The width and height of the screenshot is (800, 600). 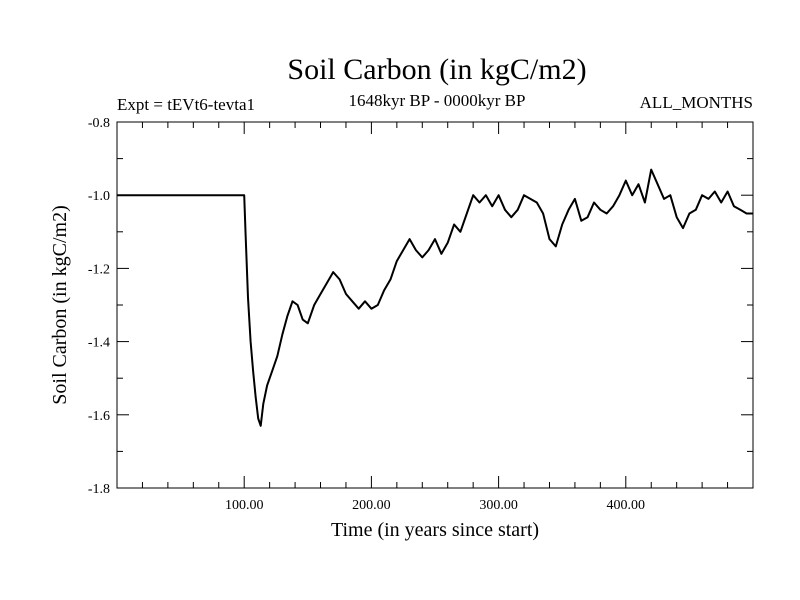 I want to click on season-label: ALL_MONTHS, so click(x=696, y=102).